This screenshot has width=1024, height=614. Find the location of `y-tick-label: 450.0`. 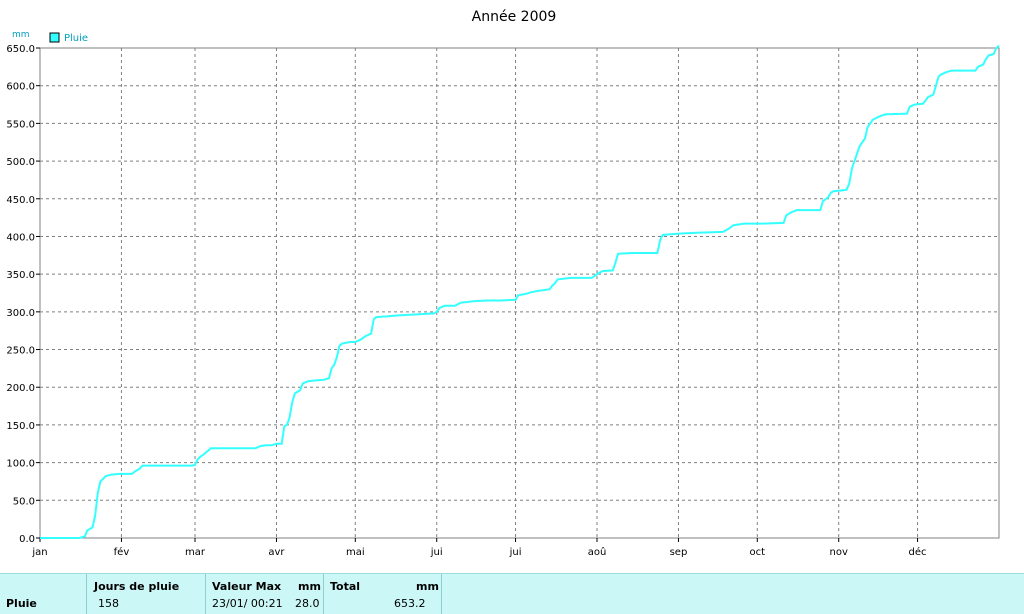

y-tick-label: 450.0 is located at coordinates (20, 200).